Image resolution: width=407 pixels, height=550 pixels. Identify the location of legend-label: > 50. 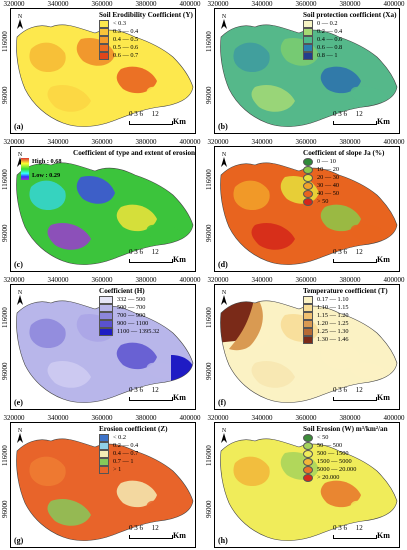
(323, 201).